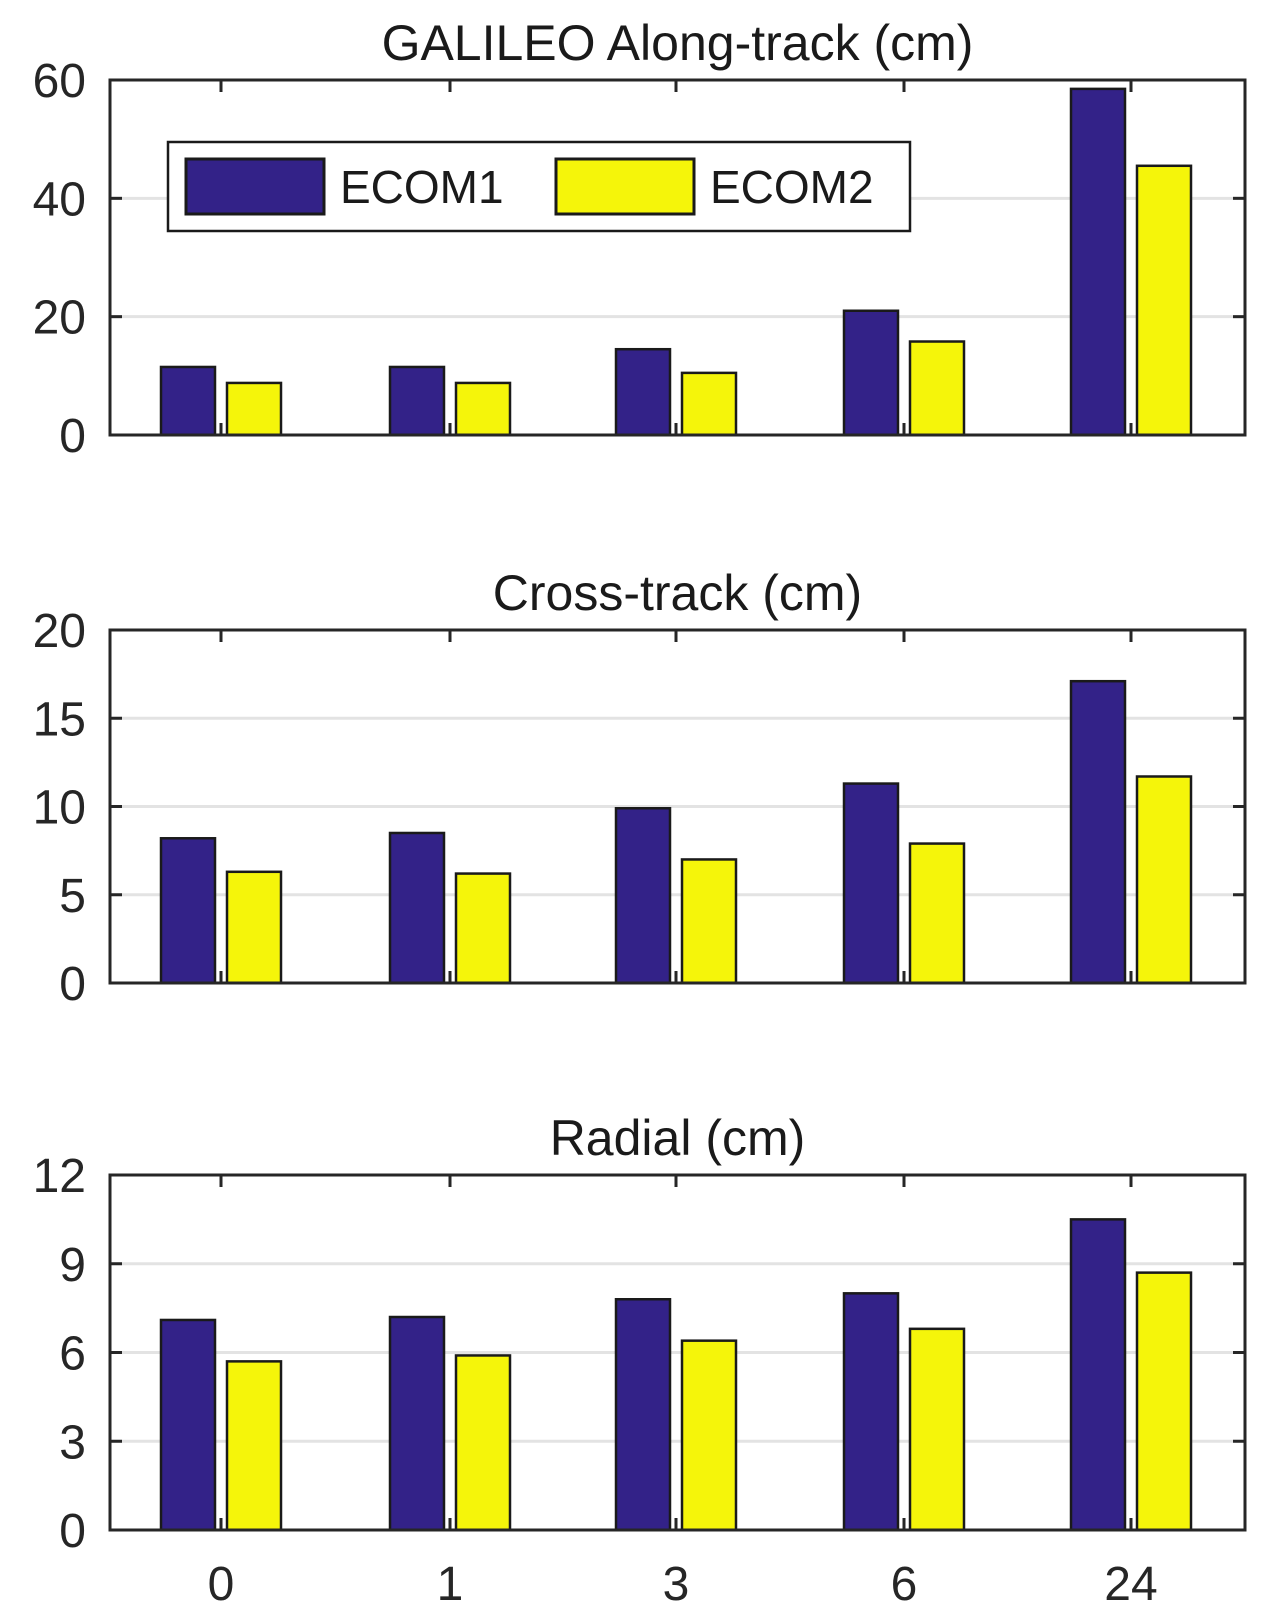 This screenshot has width=1265, height=1623. What do you see at coordinates (678, 1138) in the screenshot?
I see `chart-title: Radial (cm)` at bounding box center [678, 1138].